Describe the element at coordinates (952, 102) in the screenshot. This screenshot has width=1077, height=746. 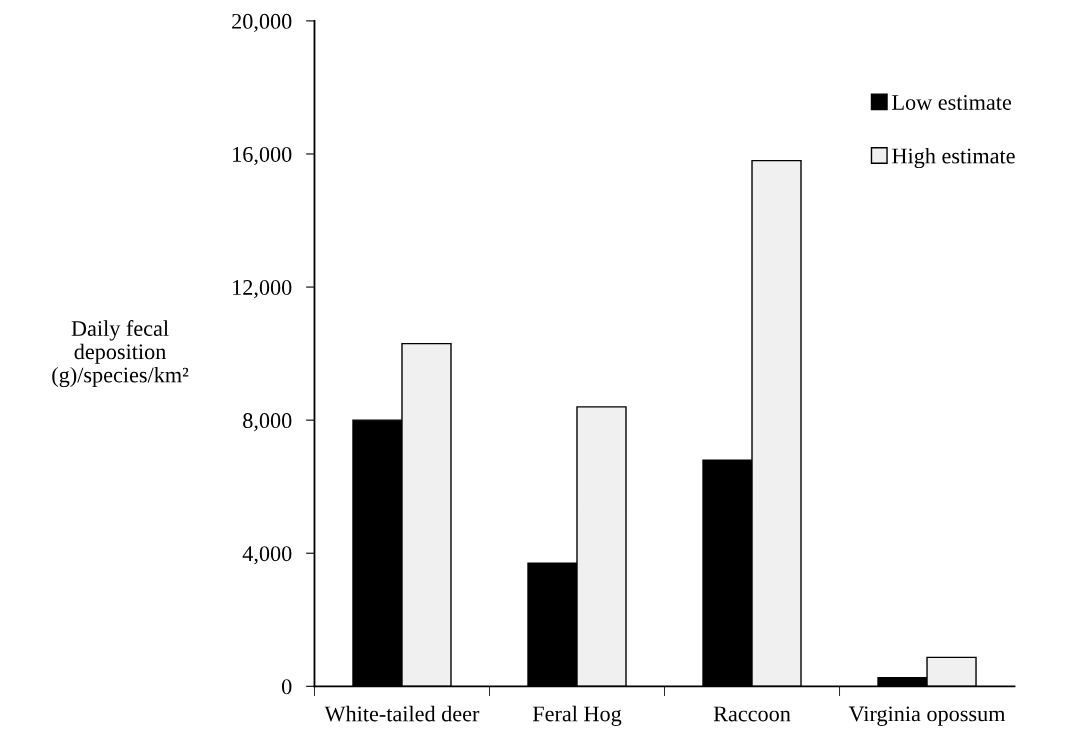
I see `legend-label: Low estimate` at that location.